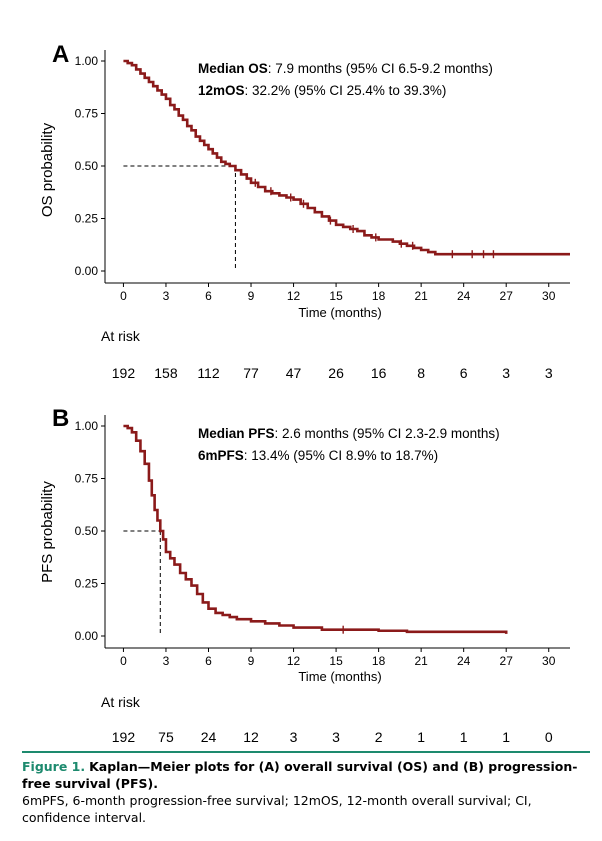 The width and height of the screenshot is (602, 841). Describe the element at coordinates (380, 68) in the screenshot. I see `annotation-text: : 7.9 months (95% CI 6.5-9.2 months)` at that location.